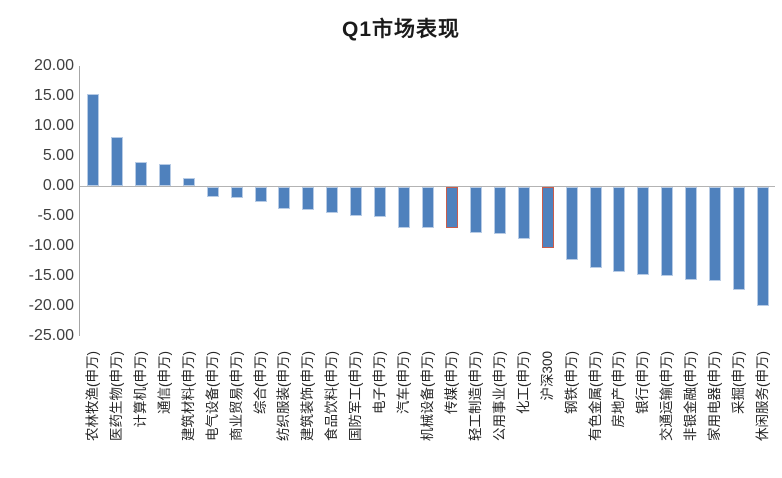 The height and width of the screenshot is (478, 782). What do you see at coordinates (499, 211) in the screenshot?
I see `bar-公用事业(申万)` at bounding box center [499, 211].